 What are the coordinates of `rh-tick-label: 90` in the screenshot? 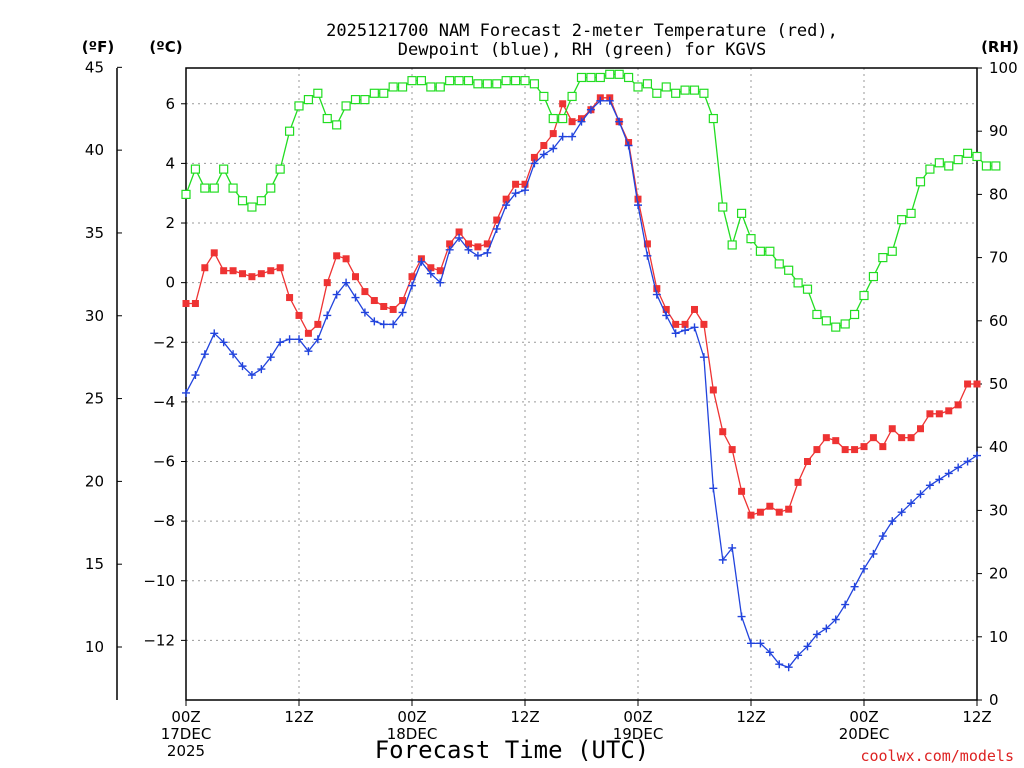 It's located at (998, 131).